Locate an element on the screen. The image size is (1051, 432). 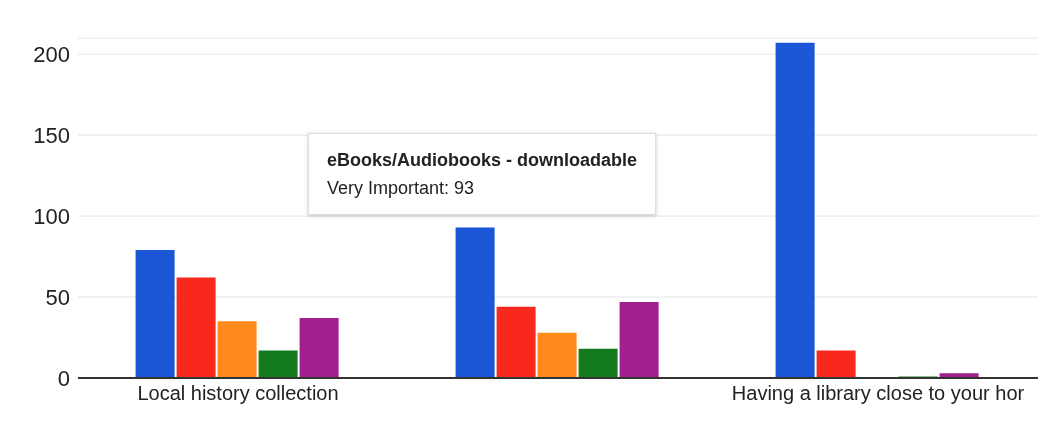
annotation: Very Important: 93 is located at coordinates (401, 188).